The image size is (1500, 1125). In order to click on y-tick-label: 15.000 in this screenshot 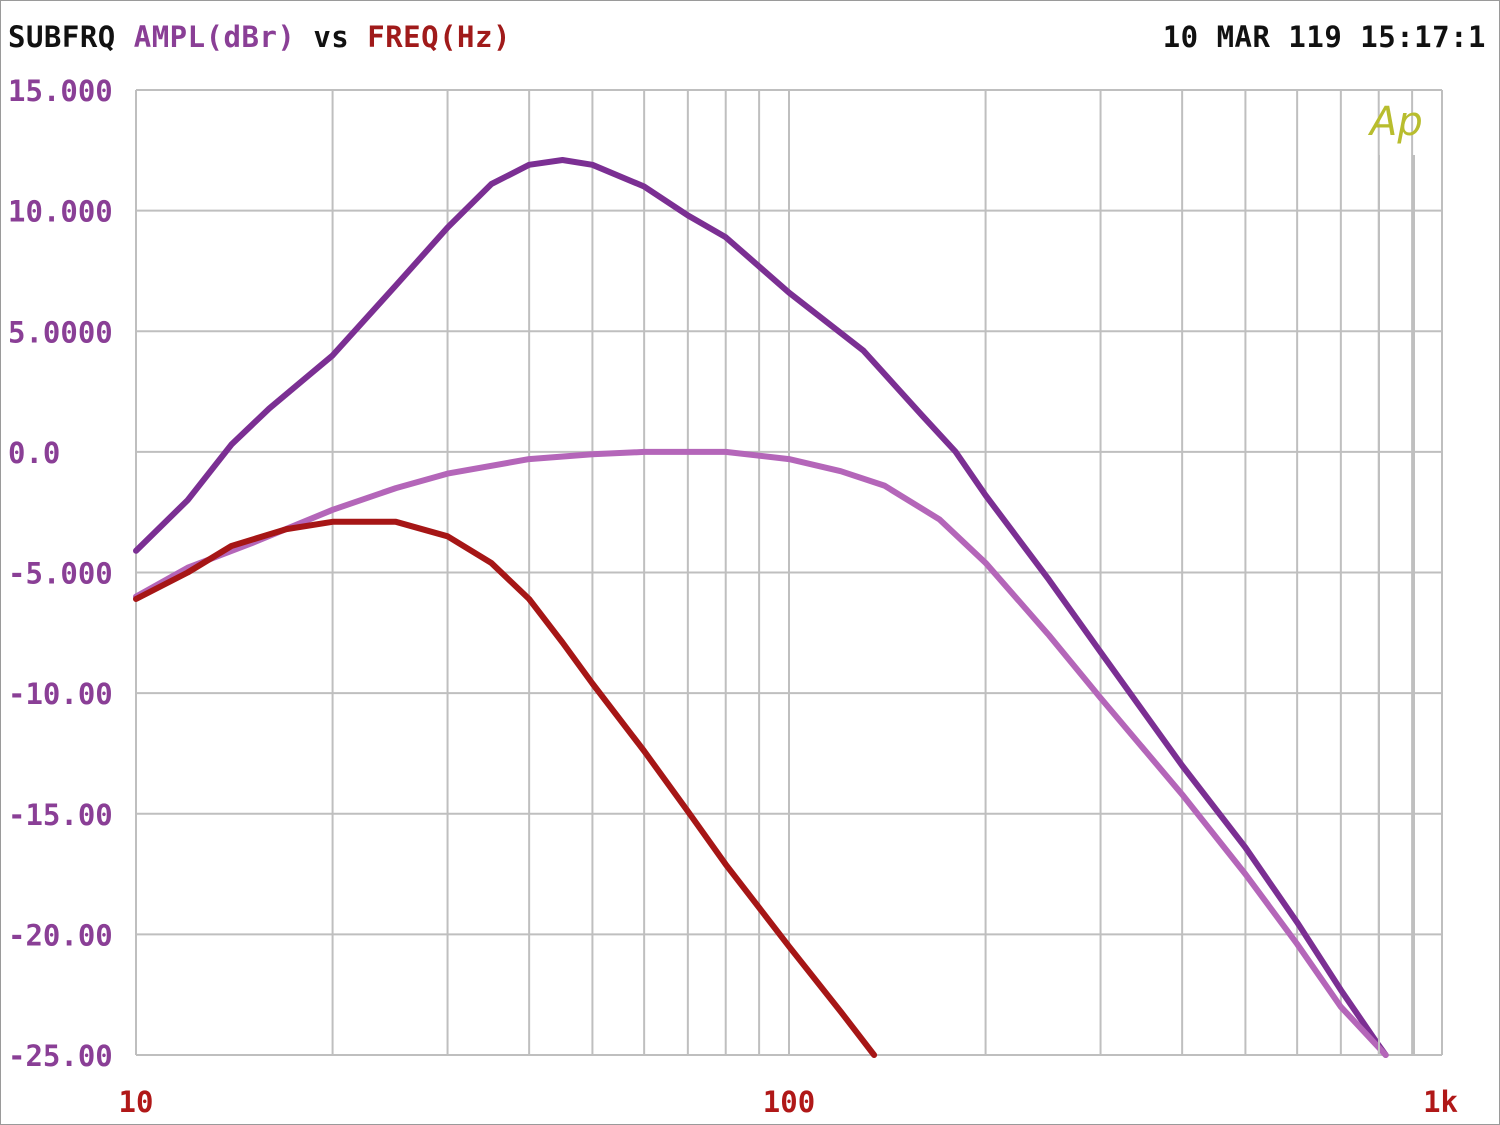, I will do `click(60, 91)`.